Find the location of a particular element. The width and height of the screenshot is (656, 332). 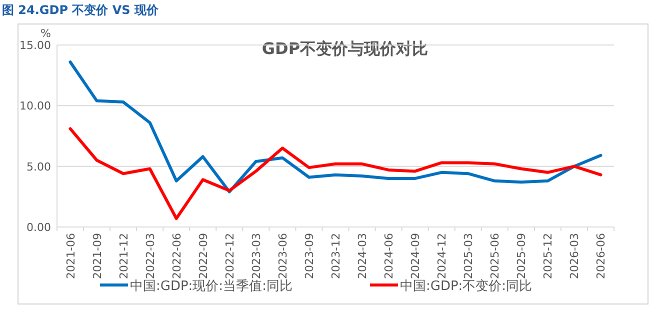

x-tick-label: 2023-12 is located at coordinates (336, 256).